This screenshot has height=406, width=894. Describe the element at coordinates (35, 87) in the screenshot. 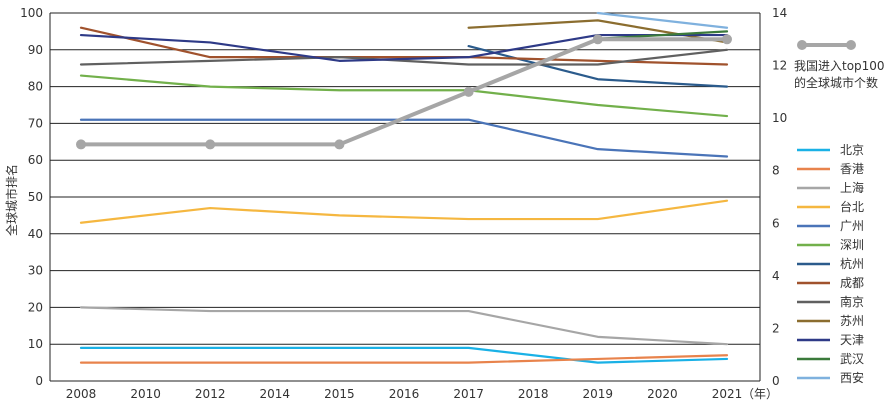

I see `y-tick-label-8: 80` at that location.